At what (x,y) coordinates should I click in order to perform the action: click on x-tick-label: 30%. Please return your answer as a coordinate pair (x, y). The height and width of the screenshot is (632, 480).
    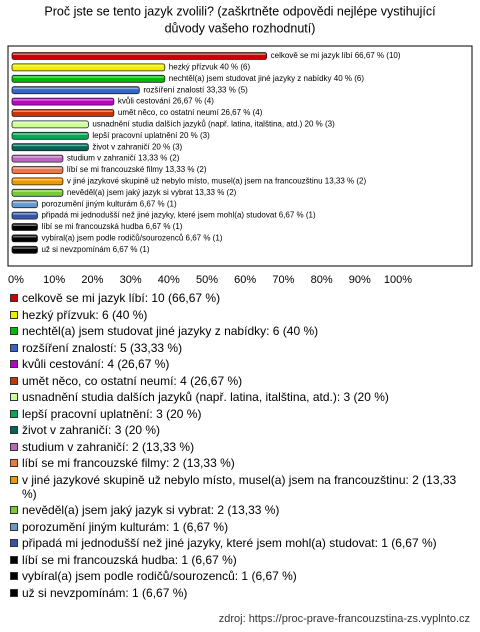
    Looking at the image, I should click on (131, 280).